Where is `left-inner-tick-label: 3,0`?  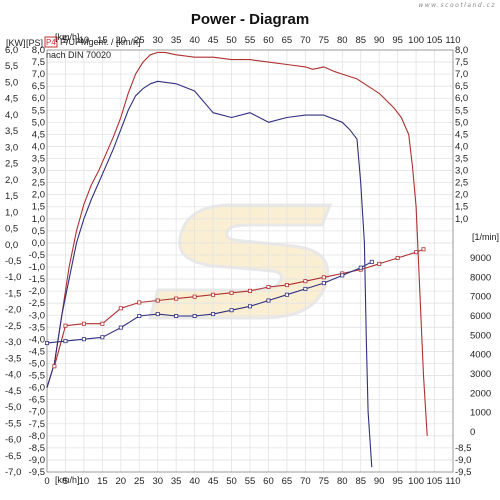 left-inner-tick-label: 3,0 is located at coordinates (38, 171).